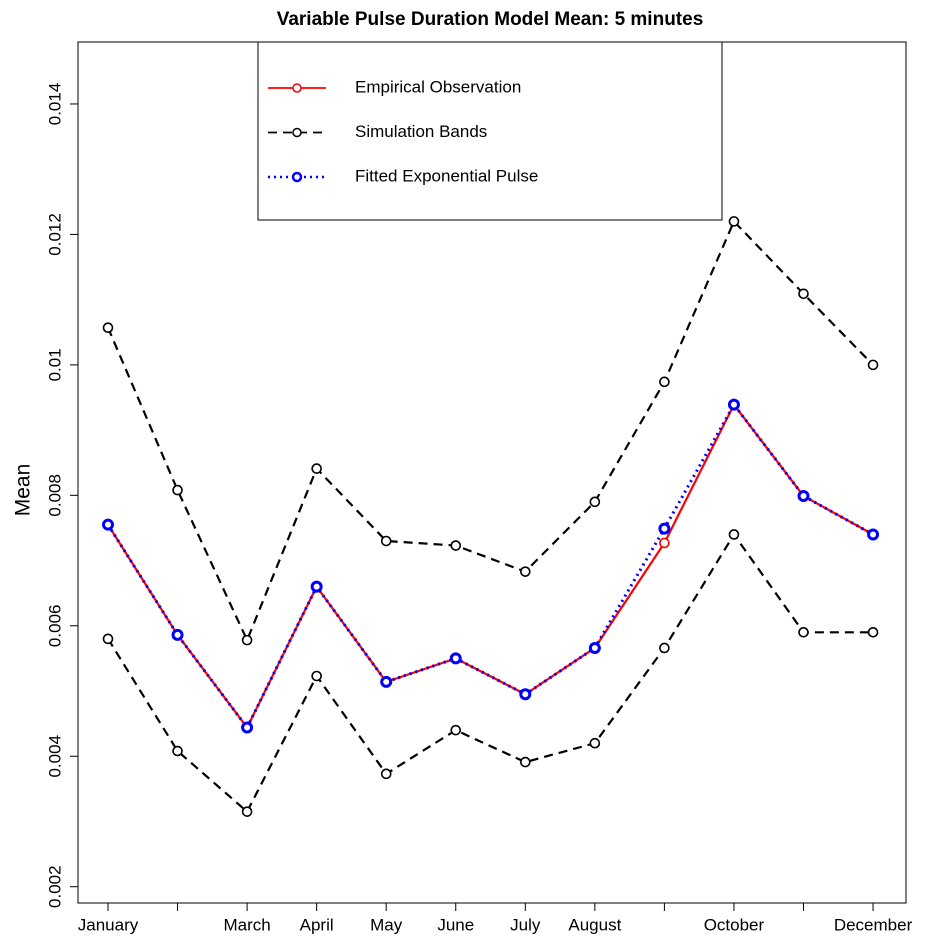 The image size is (933, 937). I want to click on y-tick-label: 0.008, so click(54, 495).